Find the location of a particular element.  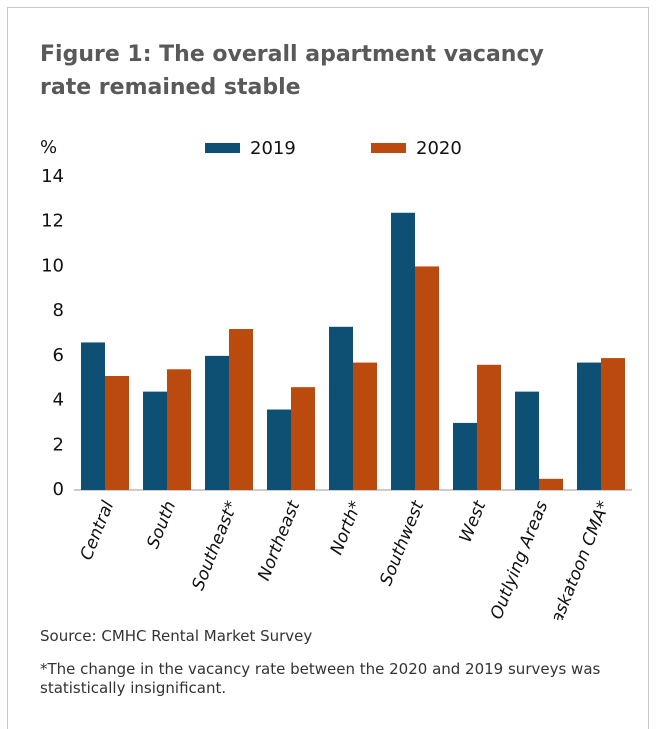

x-tick-label: Southeast* is located at coordinates (215, 545).